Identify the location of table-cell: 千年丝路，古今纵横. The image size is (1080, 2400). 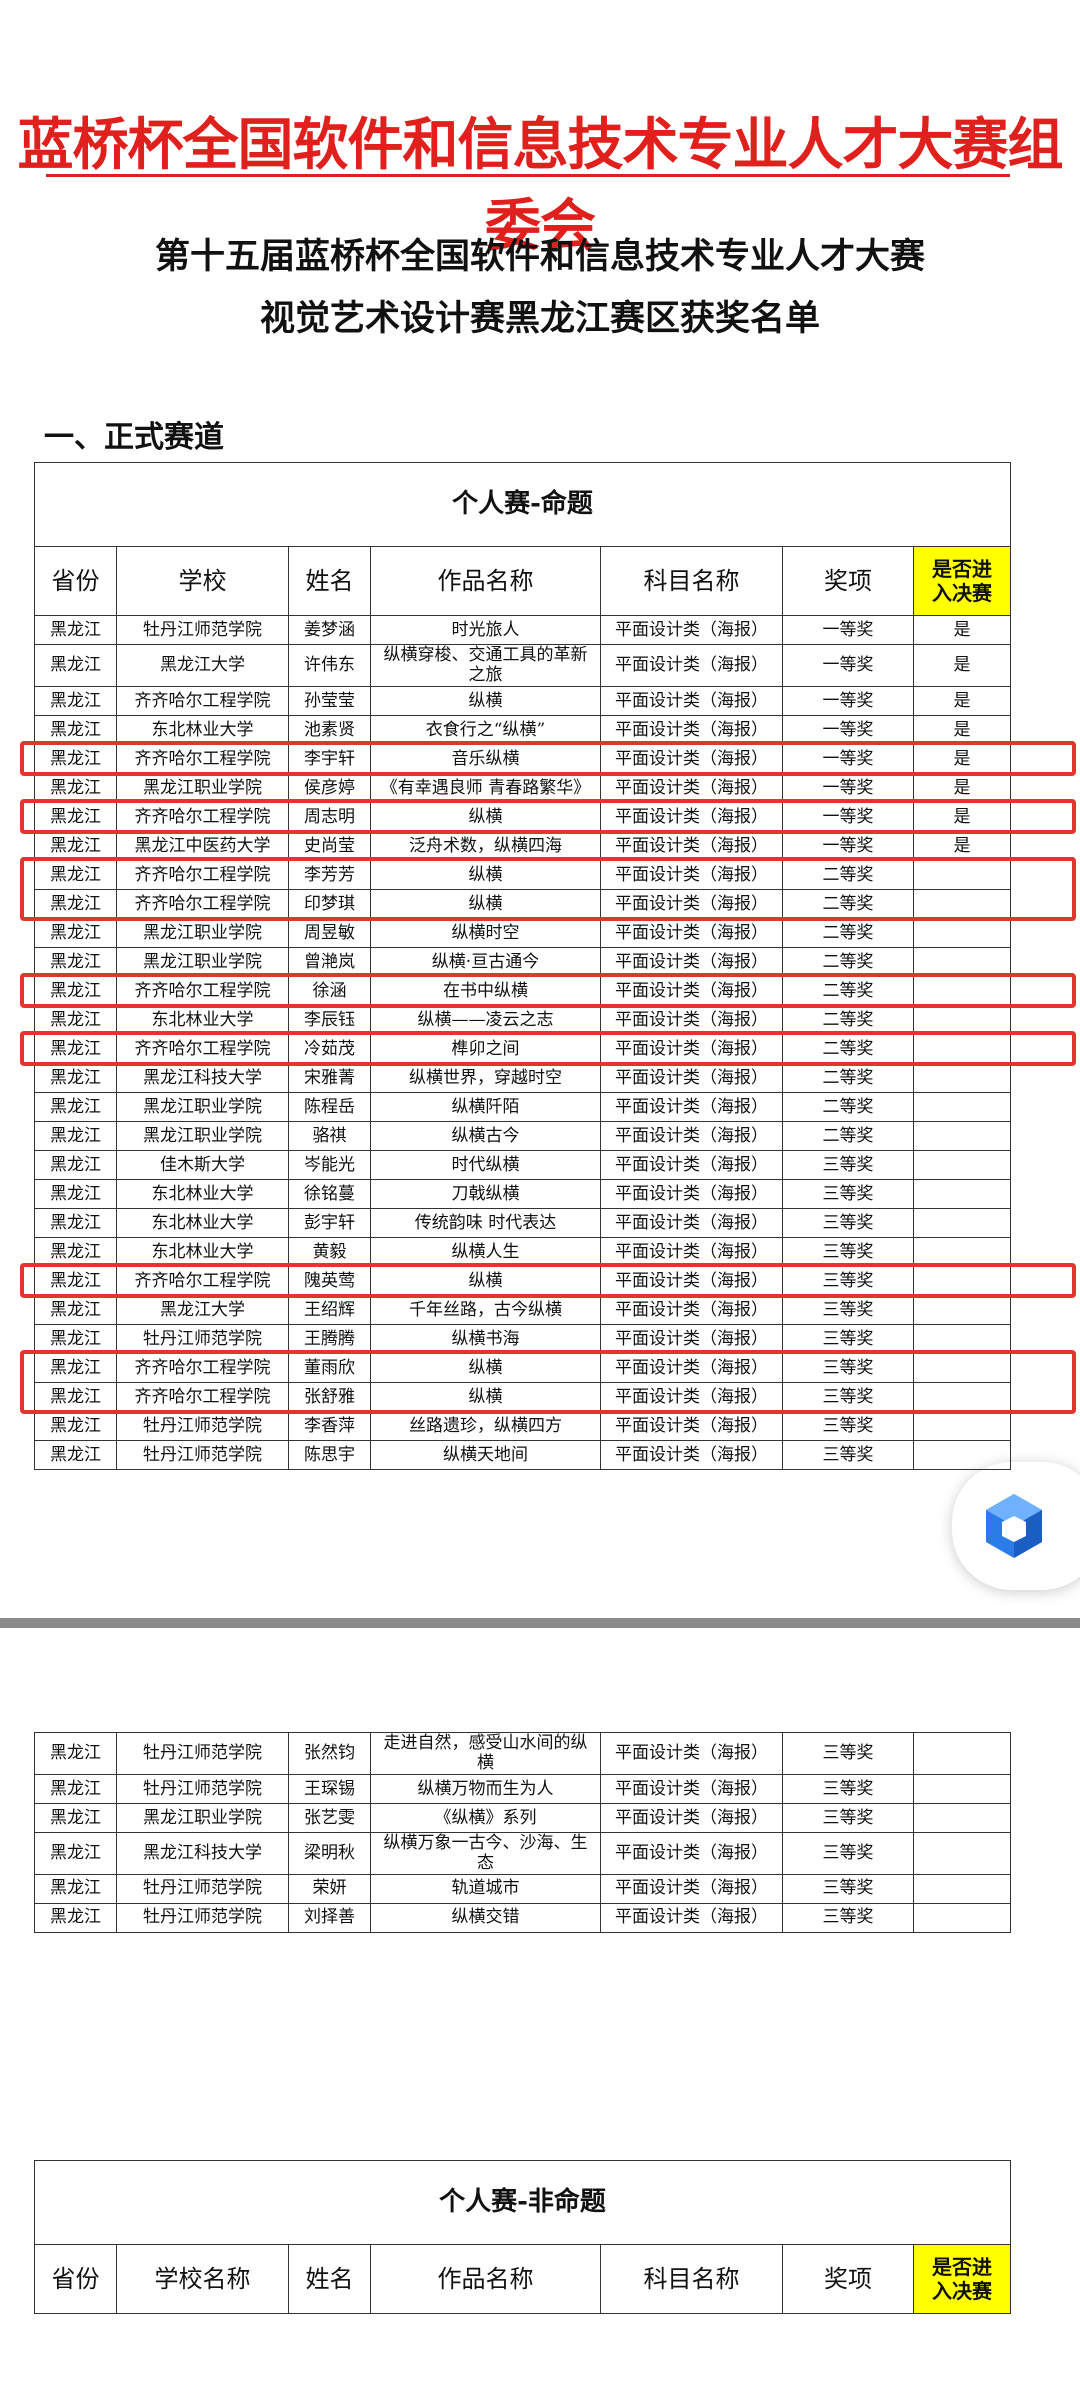
(485, 1309).